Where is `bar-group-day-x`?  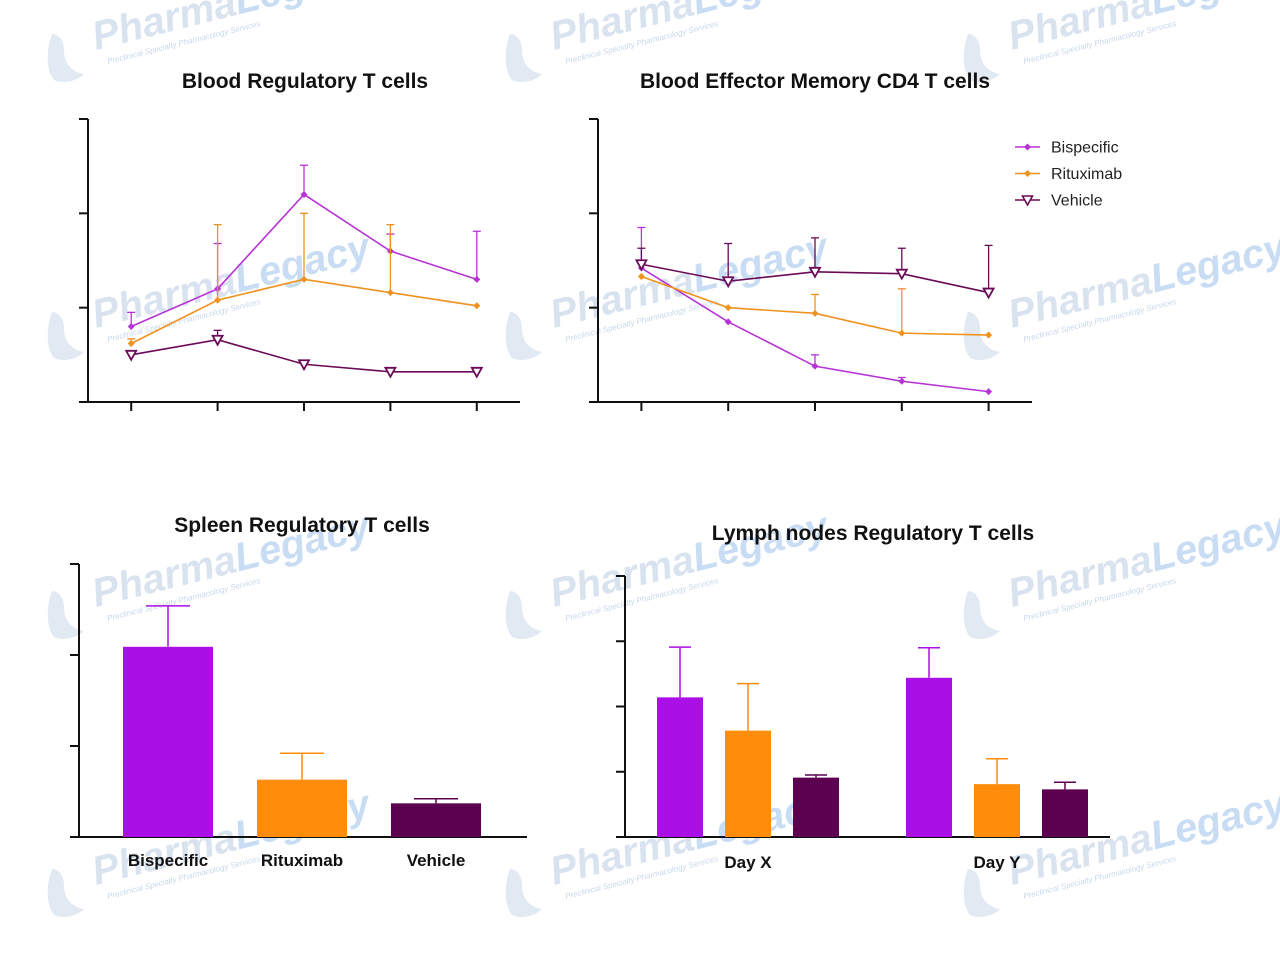
bar-group-day-x is located at coordinates (748, 741).